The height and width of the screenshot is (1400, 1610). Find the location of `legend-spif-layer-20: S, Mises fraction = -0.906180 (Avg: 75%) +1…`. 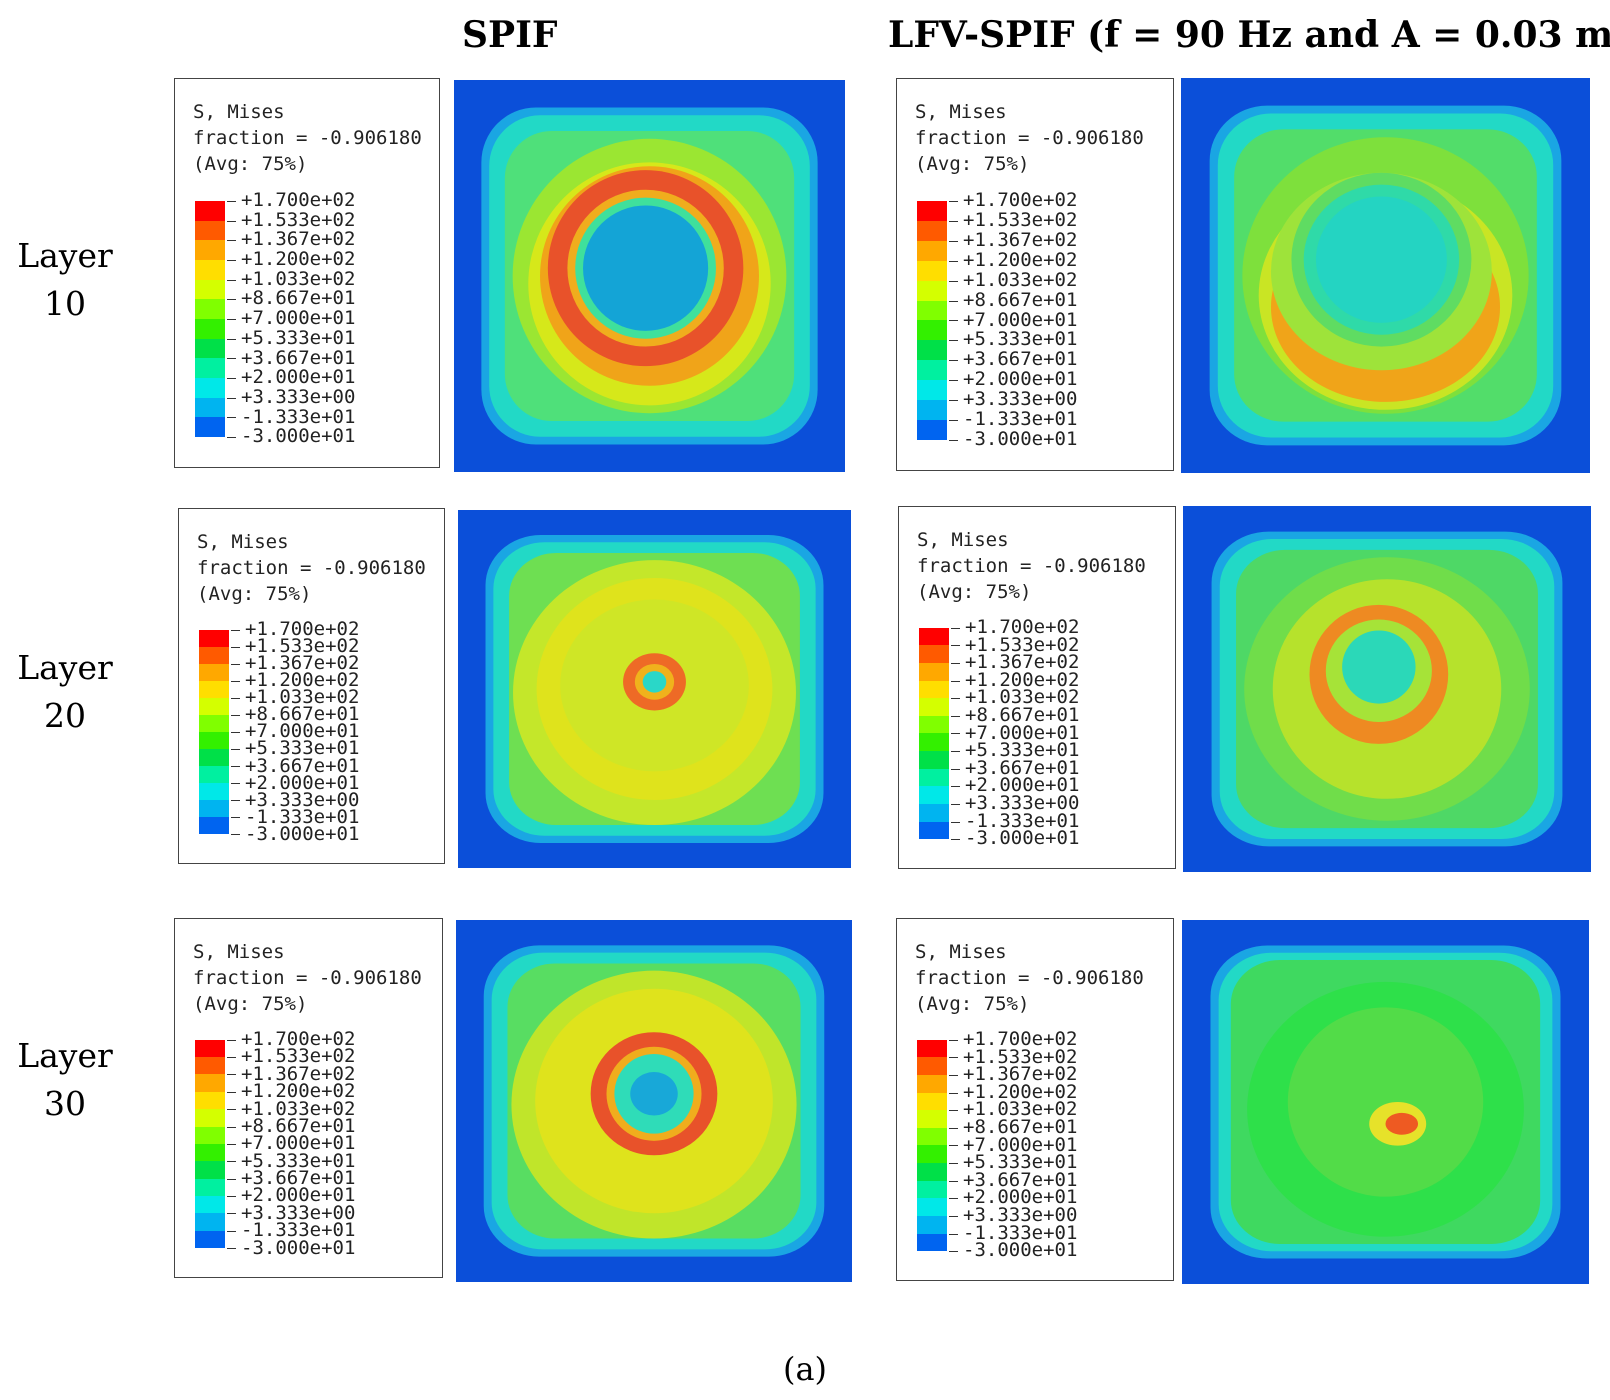

legend-spif-layer-20: S, Mises fraction = -0.906180 (Avg: 75%) +1… is located at coordinates (311, 686).